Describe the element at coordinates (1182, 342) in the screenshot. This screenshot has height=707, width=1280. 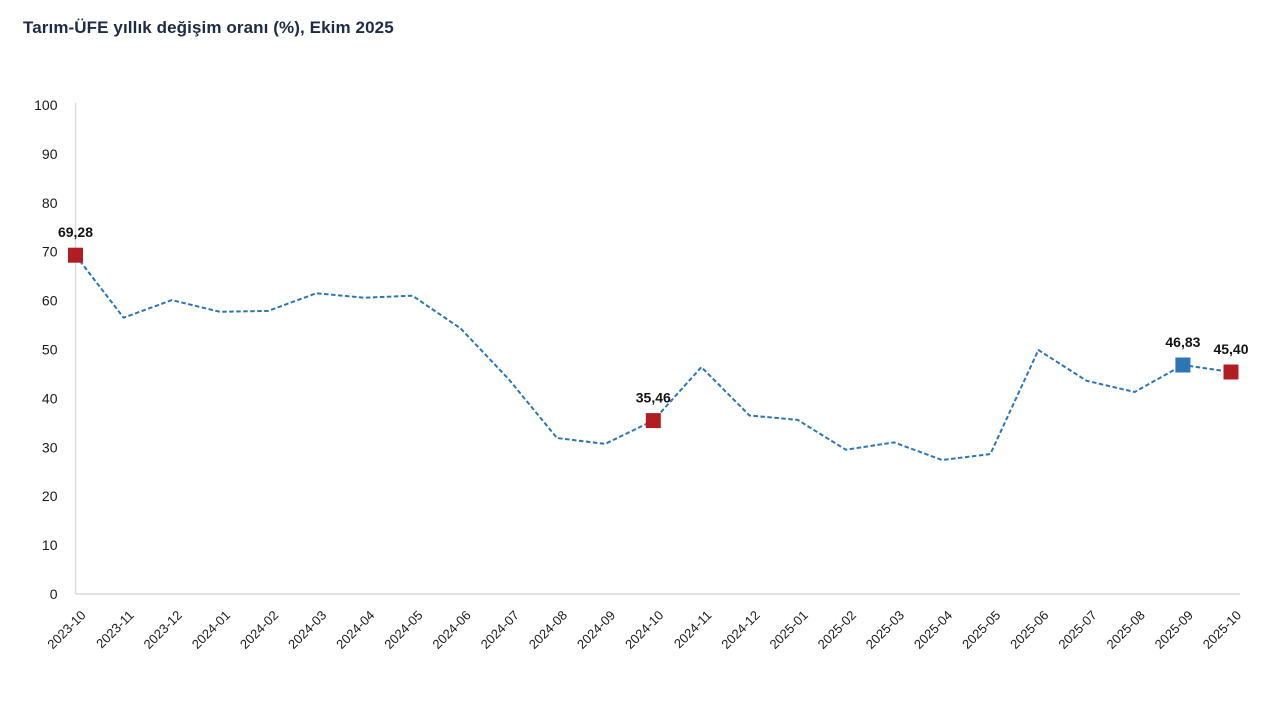
I see `data-point-label: 46,83` at that location.